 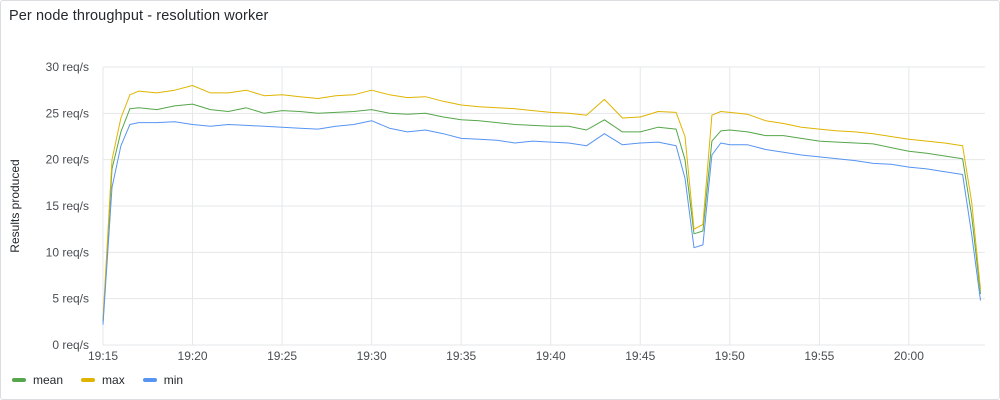 I want to click on legend-label: min, so click(x=173, y=380).